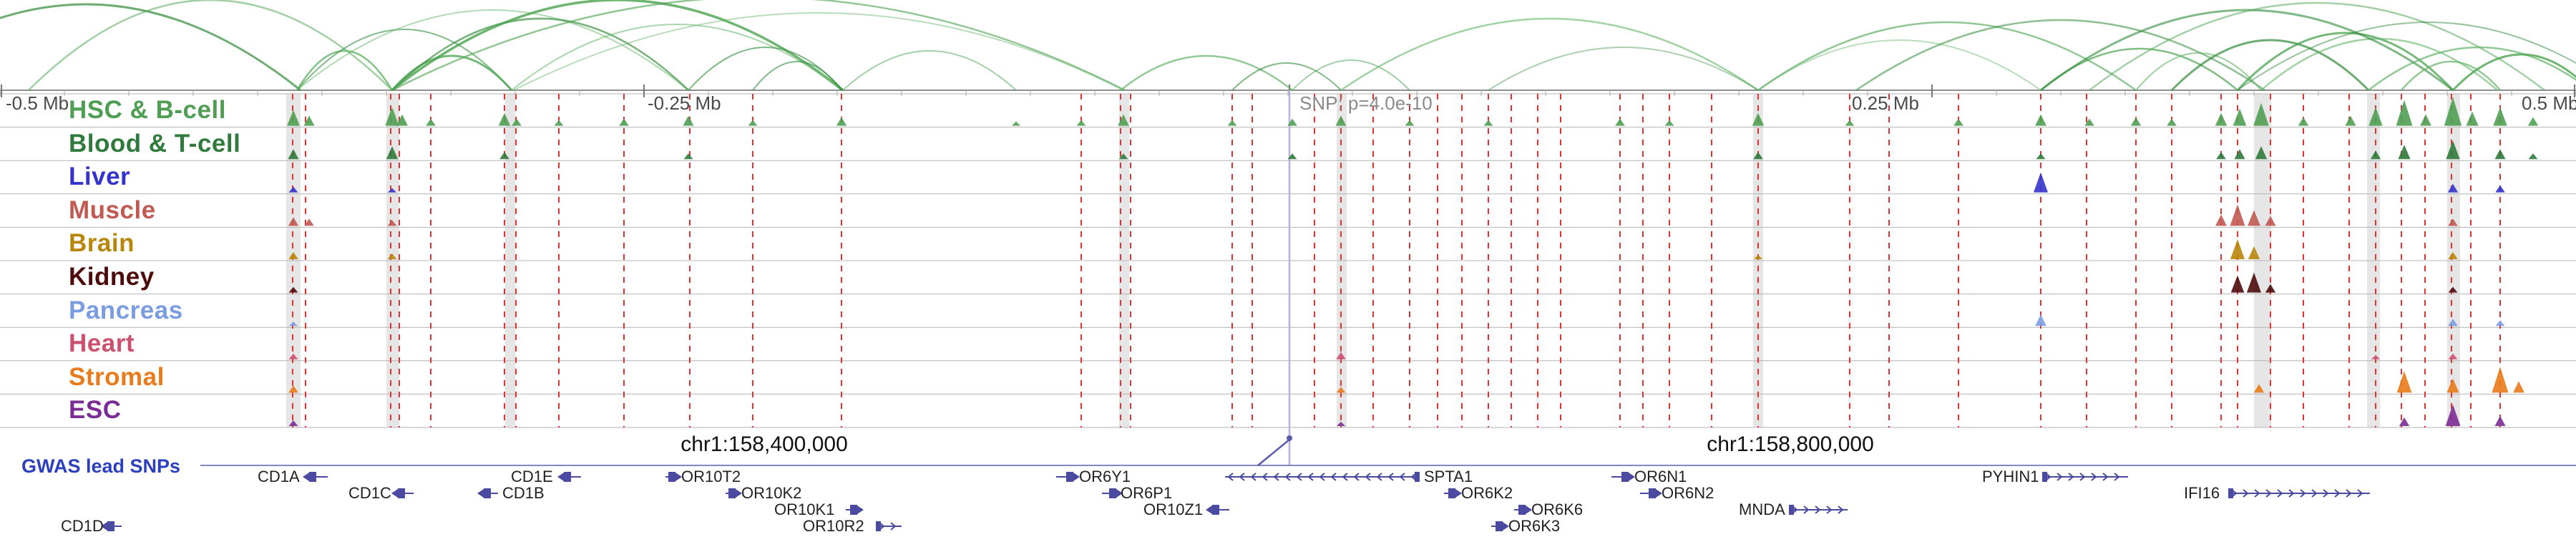  What do you see at coordinates (112, 209) in the screenshot?
I see `track-label-muscle: Muscle` at bounding box center [112, 209].